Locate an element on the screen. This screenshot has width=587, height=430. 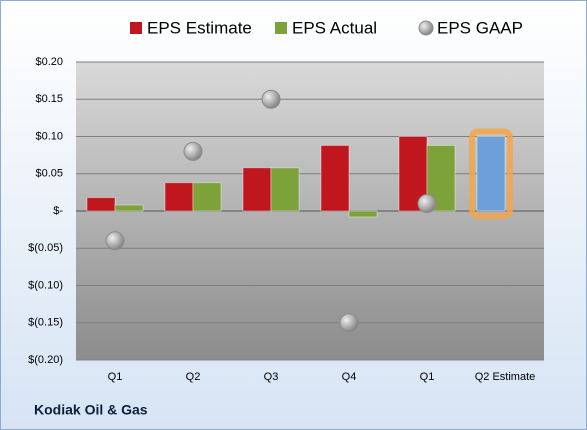
legend-label: EPS GAAP is located at coordinates (480, 27).